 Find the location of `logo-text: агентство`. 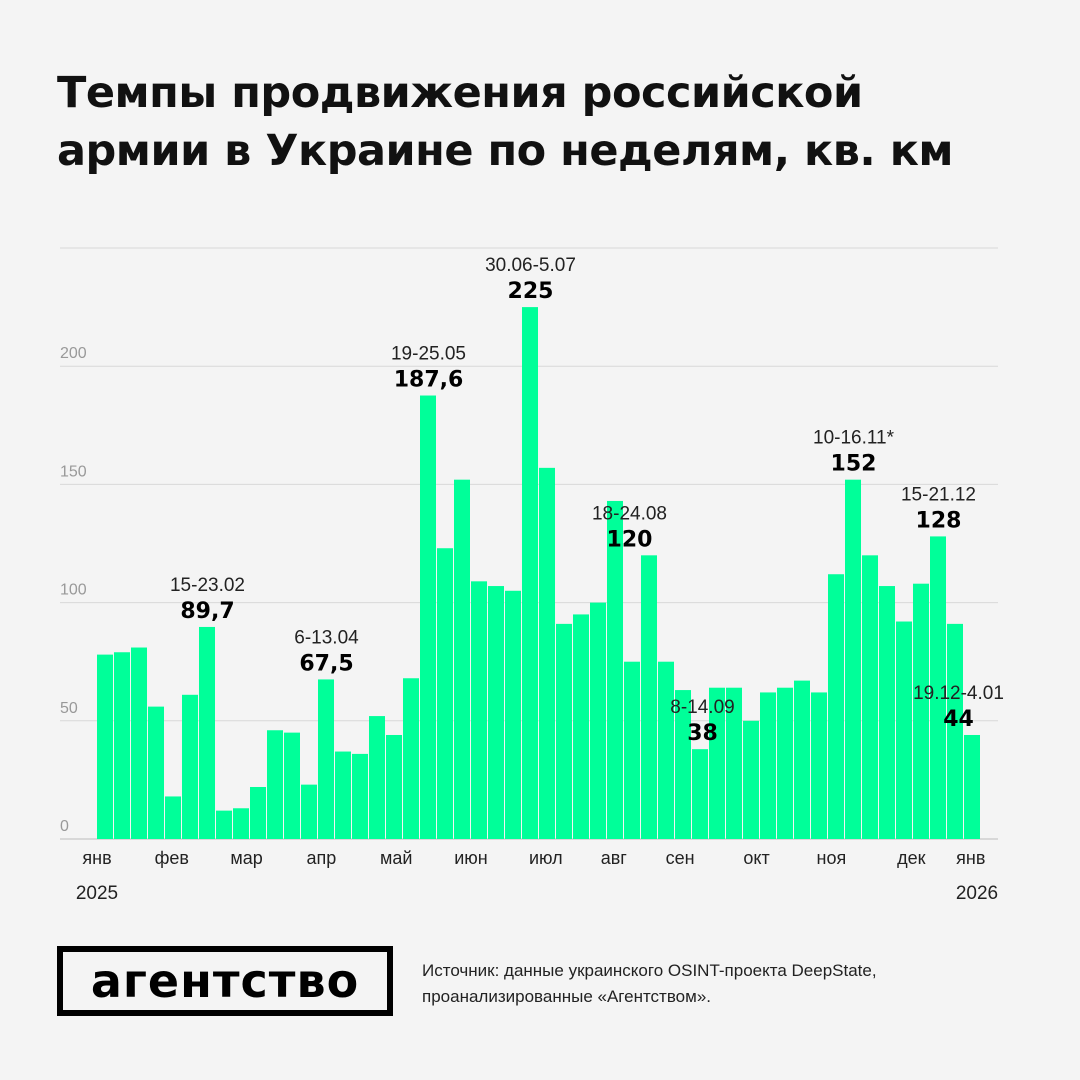

logo-text: агентство is located at coordinates (225, 981).